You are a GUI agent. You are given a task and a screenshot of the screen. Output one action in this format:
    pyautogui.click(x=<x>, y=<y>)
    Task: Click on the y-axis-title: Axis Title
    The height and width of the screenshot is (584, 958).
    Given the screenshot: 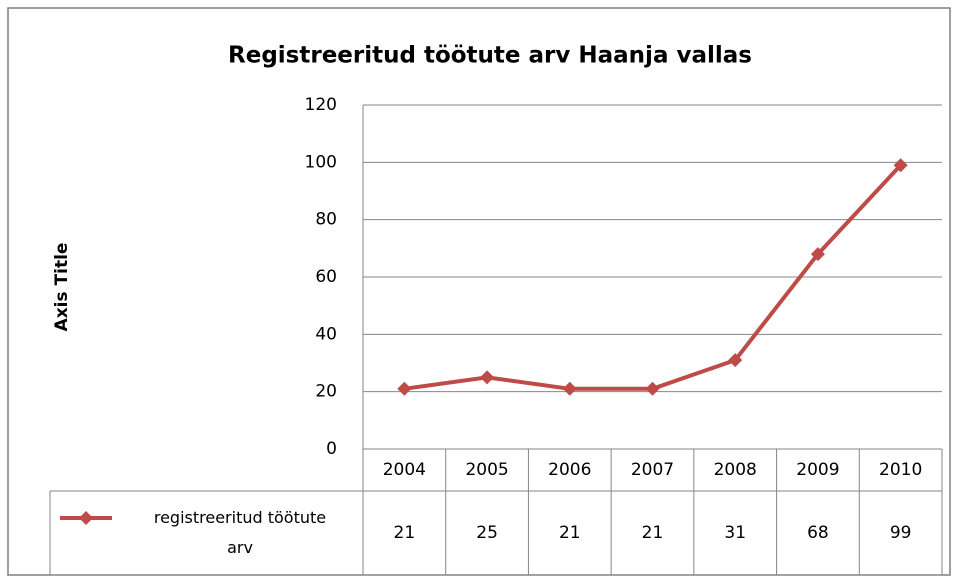 What is the action you would take?
    pyautogui.click(x=62, y=287)
    